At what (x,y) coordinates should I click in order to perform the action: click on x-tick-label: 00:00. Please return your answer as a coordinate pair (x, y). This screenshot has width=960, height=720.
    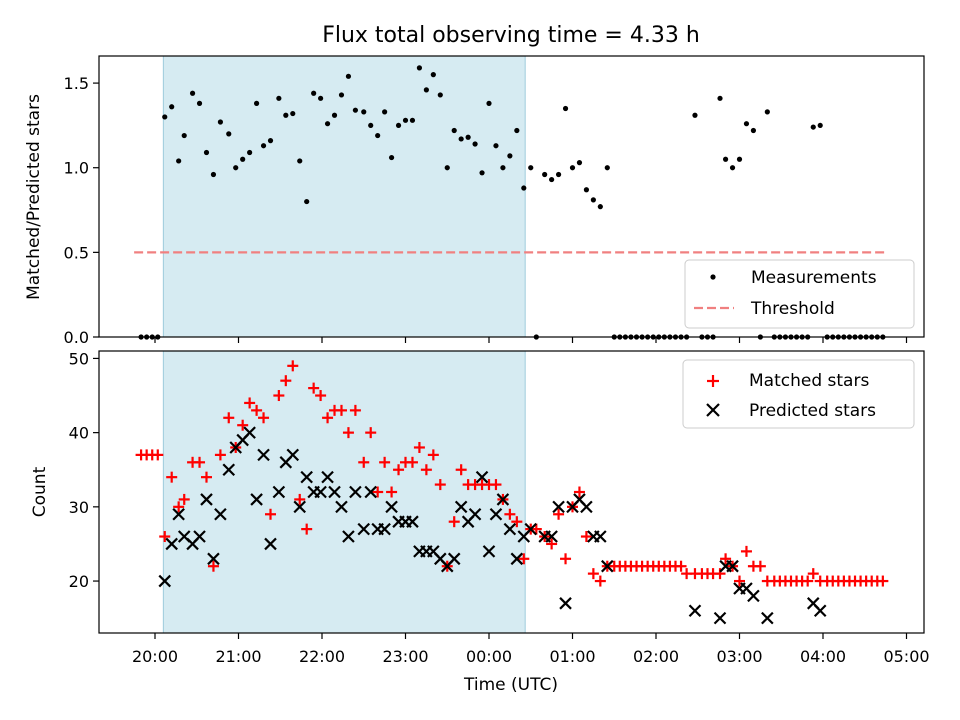
    Looking at the image, I should click on (489, 656).